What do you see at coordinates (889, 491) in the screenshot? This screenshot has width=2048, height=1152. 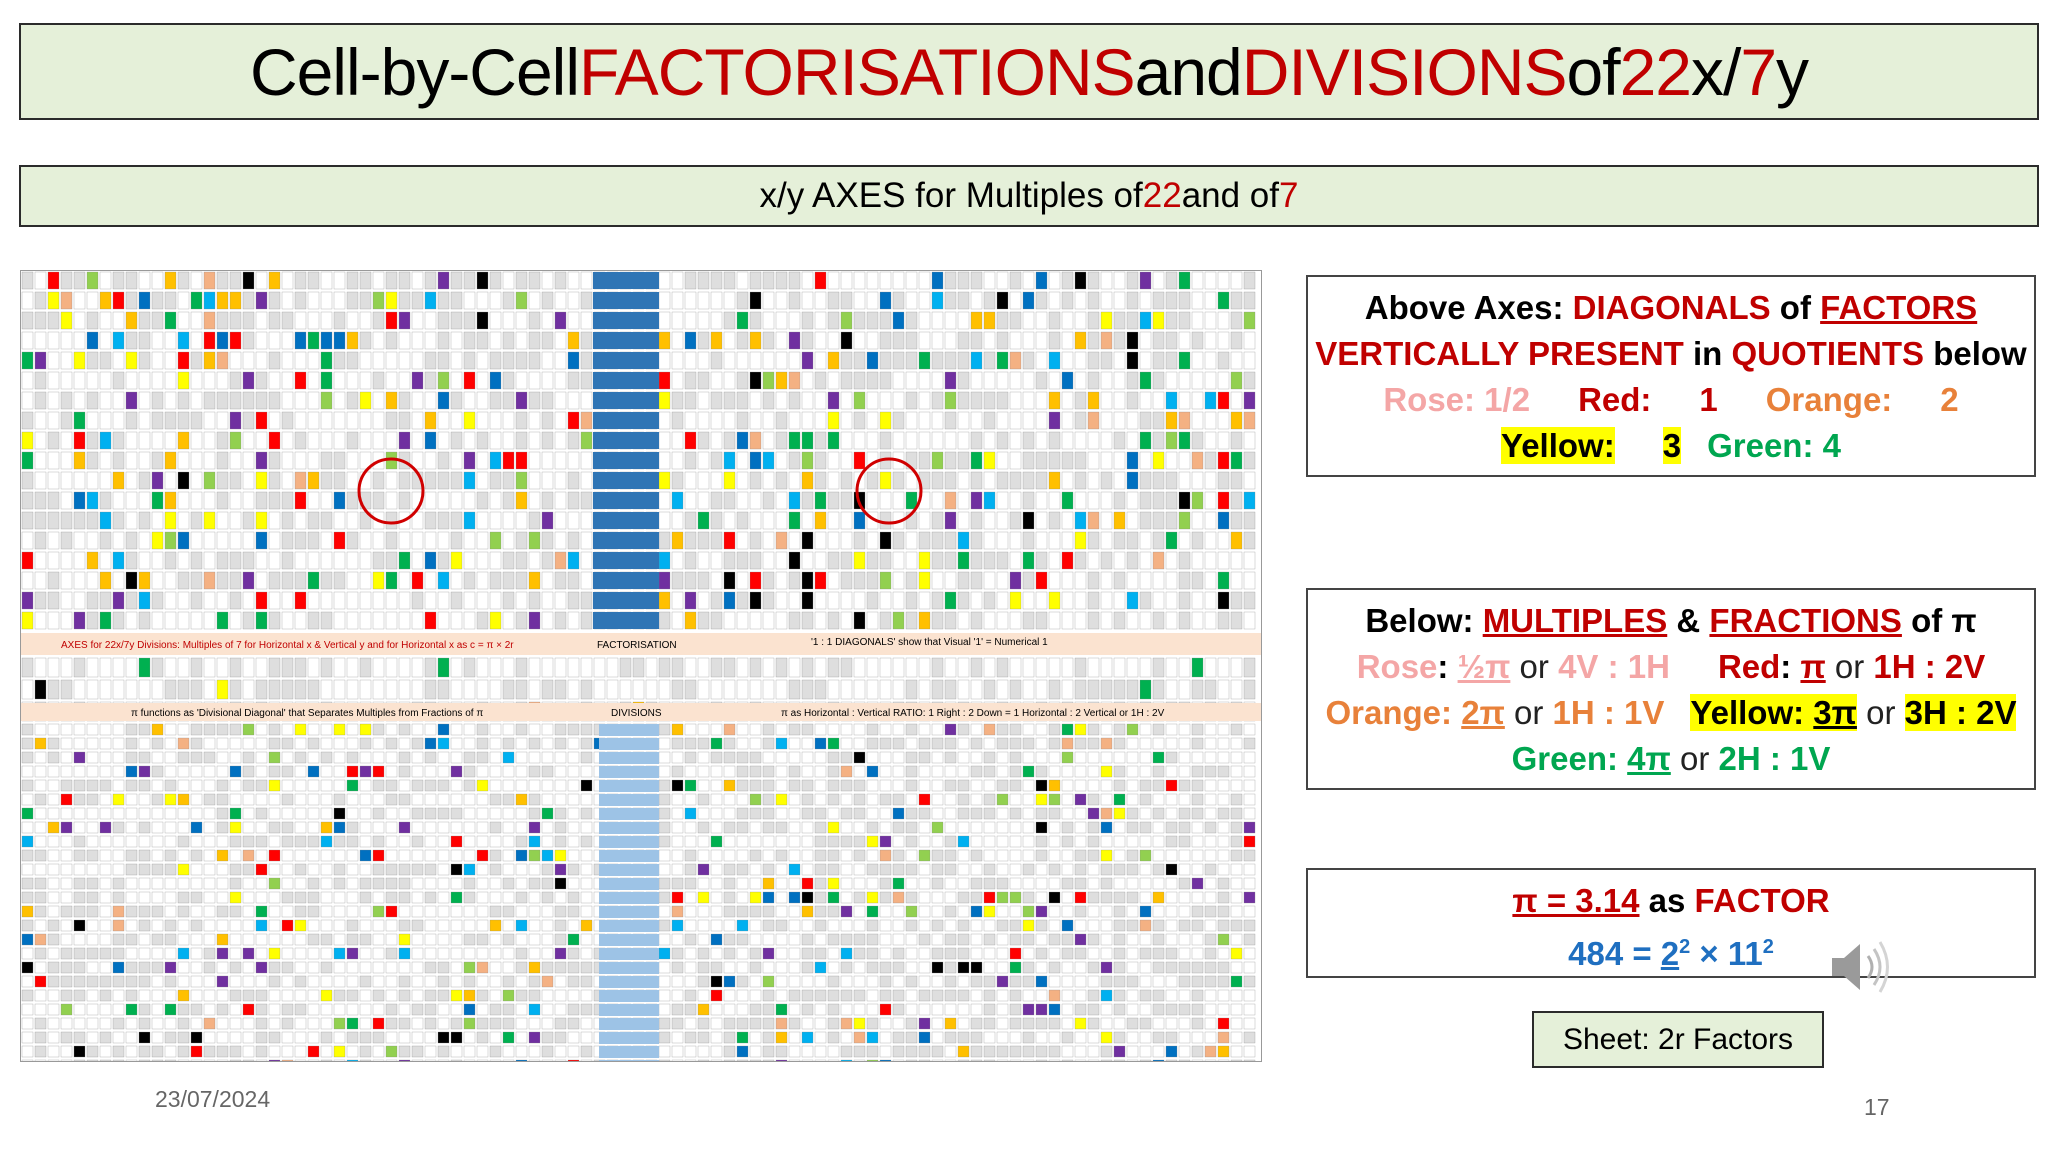 I see `highlight-circle-right` at bounding box center [889, 491].